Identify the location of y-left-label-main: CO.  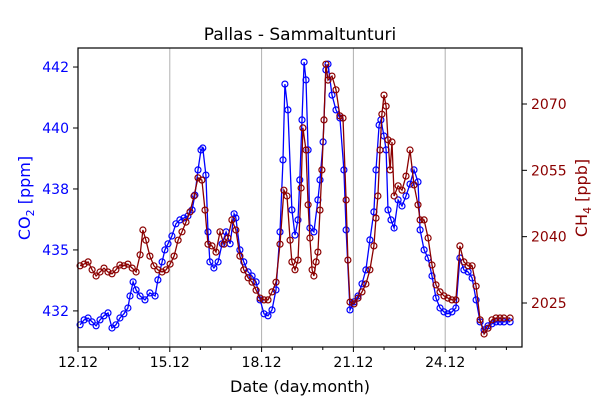
(24, 228).